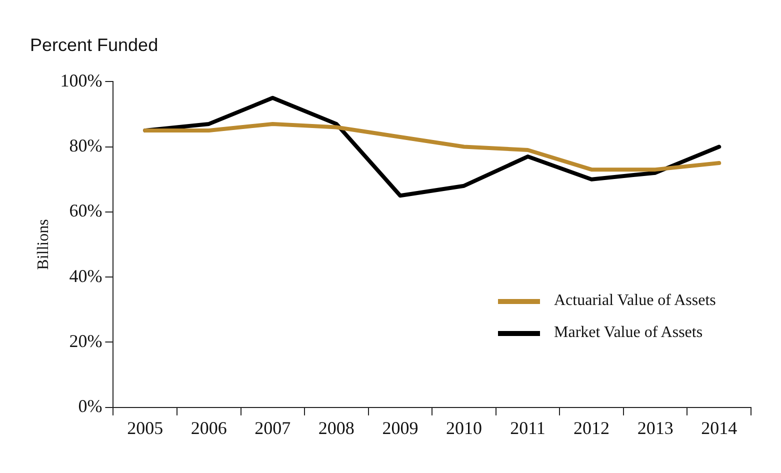 This screenshot has height=473, width=781. Describe the element at coordinates (145, 428) in the screenshot. I see `x-tick-label: 2005` at that location.